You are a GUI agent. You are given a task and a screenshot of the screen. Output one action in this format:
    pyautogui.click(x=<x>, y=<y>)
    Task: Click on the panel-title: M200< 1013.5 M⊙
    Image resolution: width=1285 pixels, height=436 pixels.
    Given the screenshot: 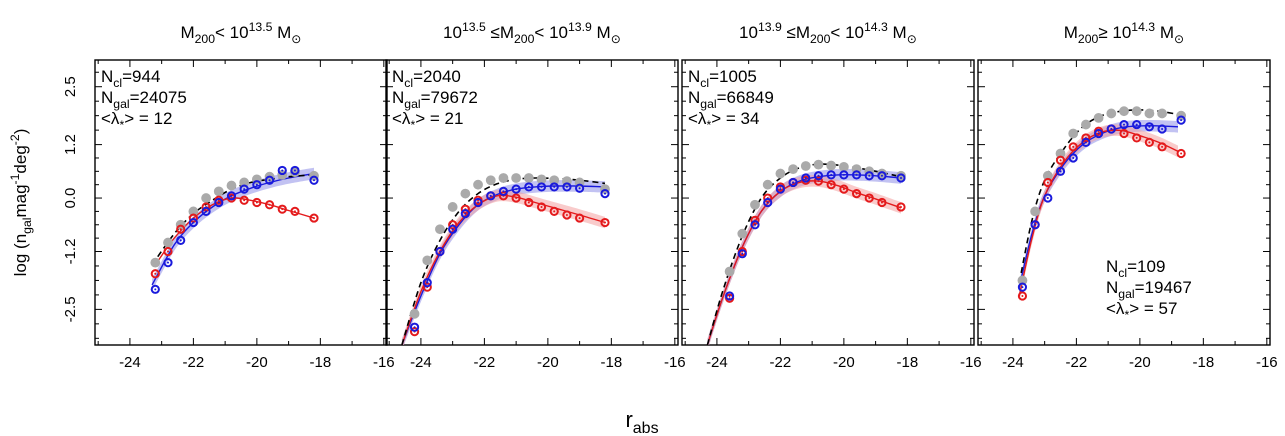 What is the action you would take?
    pyautogui.click(x=240, y=33)
    